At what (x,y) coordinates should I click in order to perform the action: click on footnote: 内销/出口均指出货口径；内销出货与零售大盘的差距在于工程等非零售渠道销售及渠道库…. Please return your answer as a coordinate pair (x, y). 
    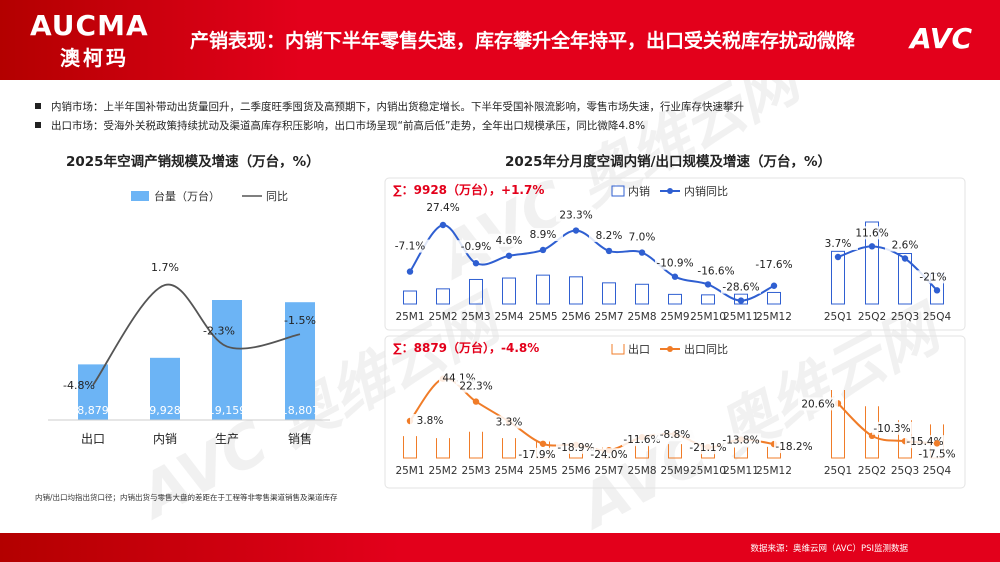
    Looking at the image, I should click on (186, 497).